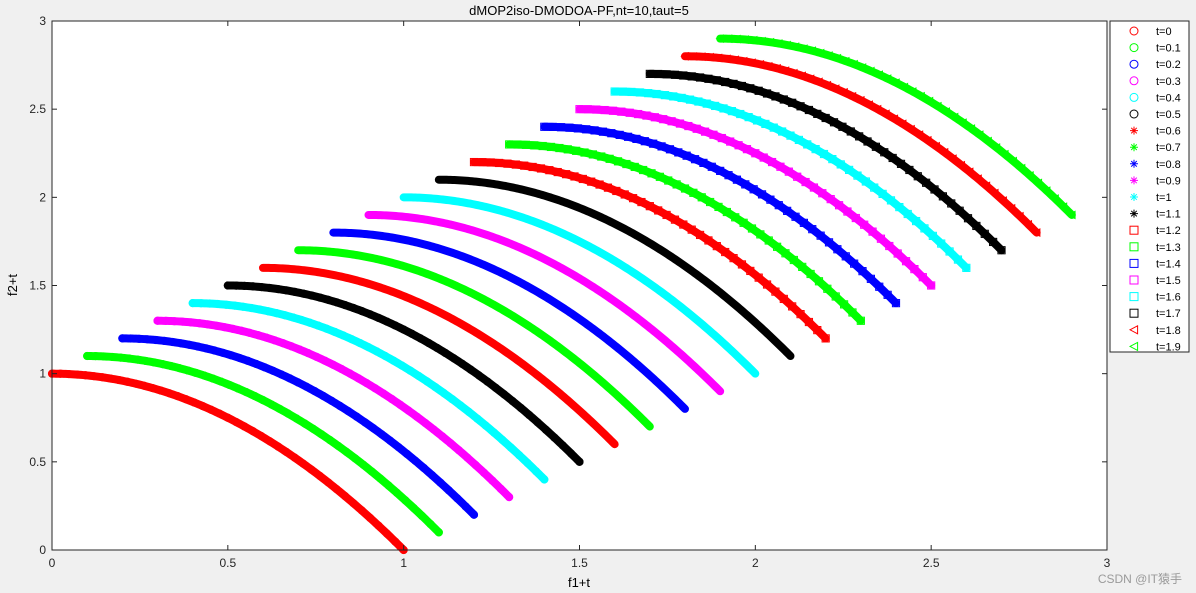 This screenshot has width=1196, height=593. Describe the element at coordinates (1168, 347) in the screenshot. I see `legend-label: t=1.9` at that location.